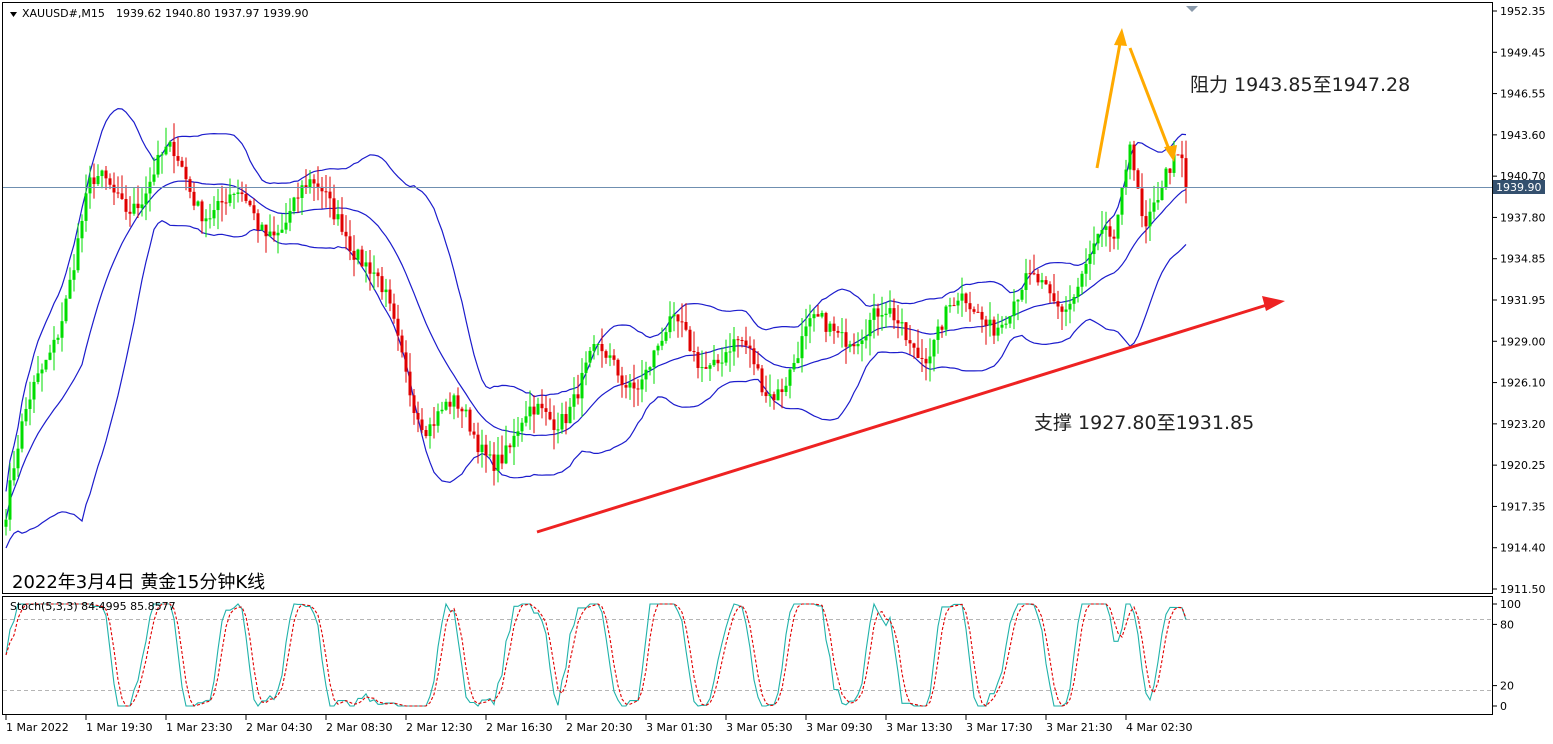 This screenshot has height=744, width=1553. Describe the element at coordinates (919, 727) in the screenshot. I see `time-tick-label: 3 Mar 13:30` at that location.